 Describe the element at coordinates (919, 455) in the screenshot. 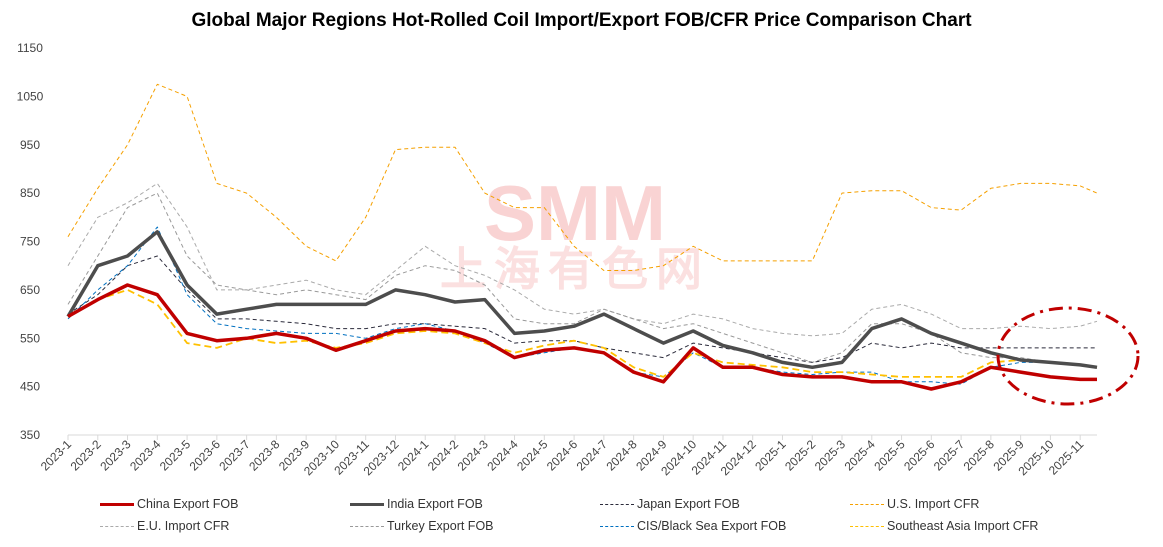

I see `x-tick-label: 2025-6` at that location.